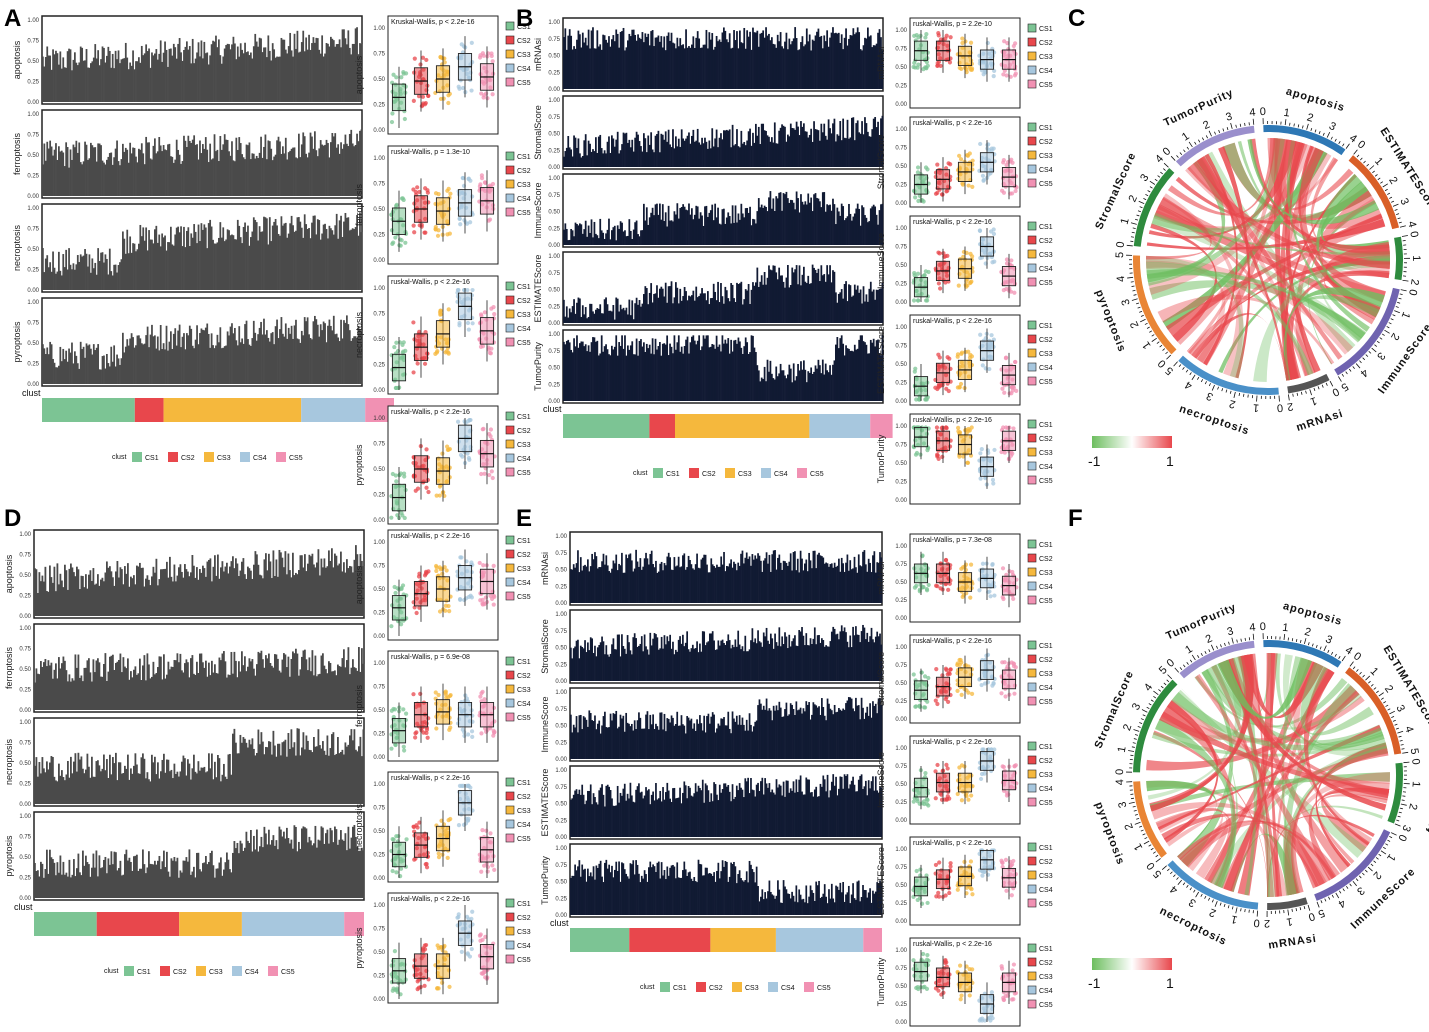 Image resolution: width=1429 pixels, height=1032 pixels. What do you see at coordinates (524, 555) in the screenshot?
I see `legend-label-CS2: CS2` at bounding box center [524, 555].